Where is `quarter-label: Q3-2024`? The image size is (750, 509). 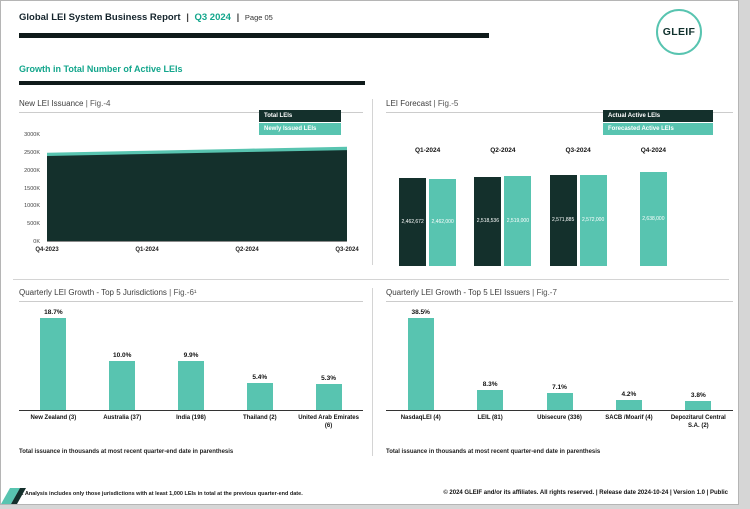 quarter-label: Q3-2024 is located at coordinates (578, 150).